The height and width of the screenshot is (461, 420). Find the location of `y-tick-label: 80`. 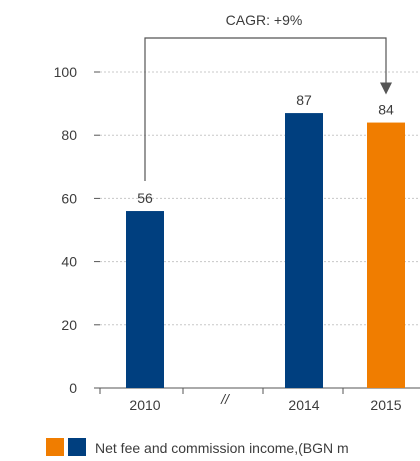

y-tick-label: 80 is located at coordinates (69, 135).